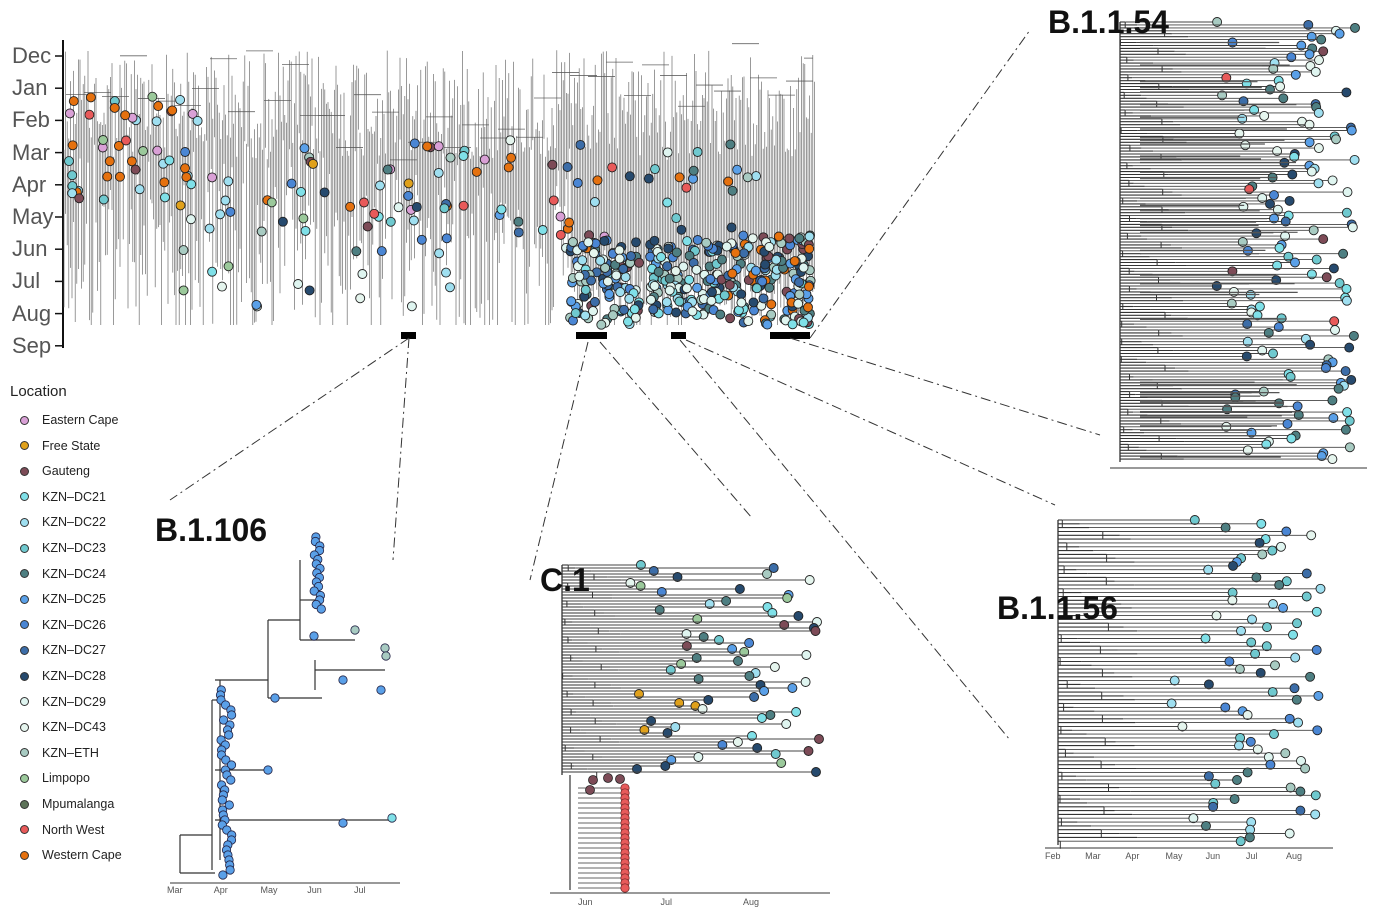  I want to click on legend-item: KZN–DC22, so click(63, 522).